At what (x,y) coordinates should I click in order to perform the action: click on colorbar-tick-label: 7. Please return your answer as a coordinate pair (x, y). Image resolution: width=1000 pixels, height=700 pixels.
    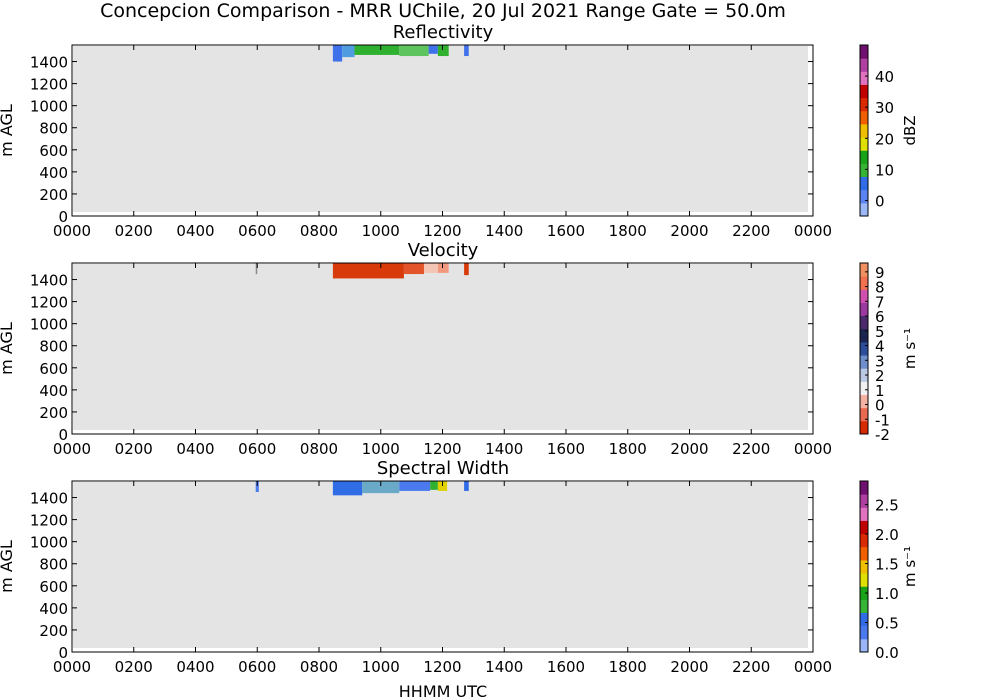
    Looking at the image, I should click on (880, 302).